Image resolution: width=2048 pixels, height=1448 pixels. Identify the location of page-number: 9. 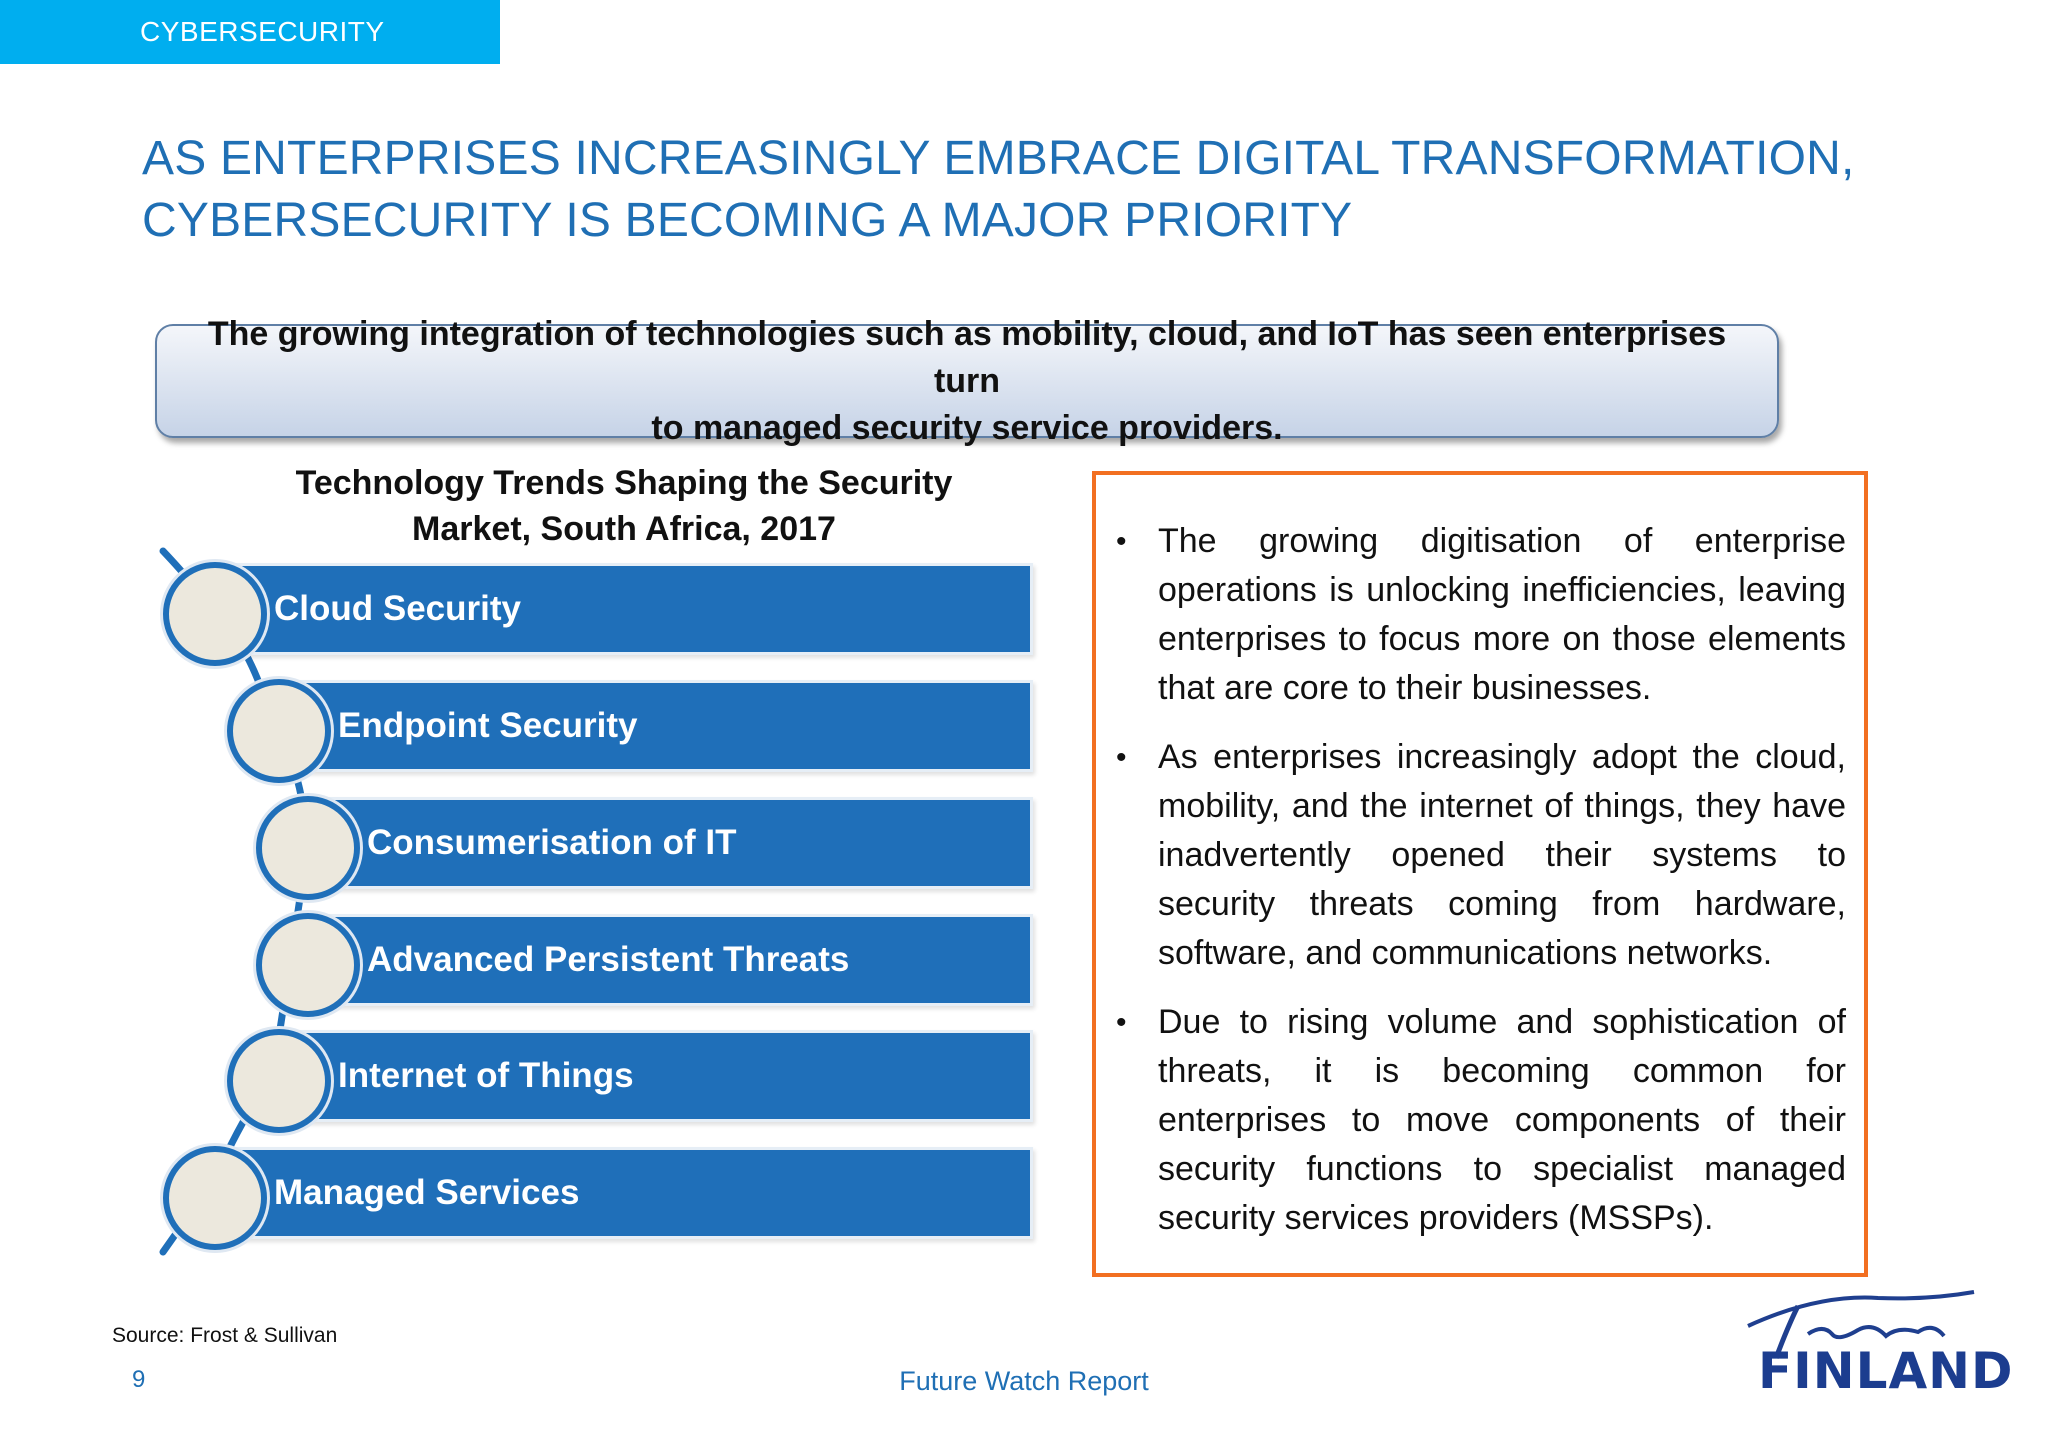
(139, 1379).